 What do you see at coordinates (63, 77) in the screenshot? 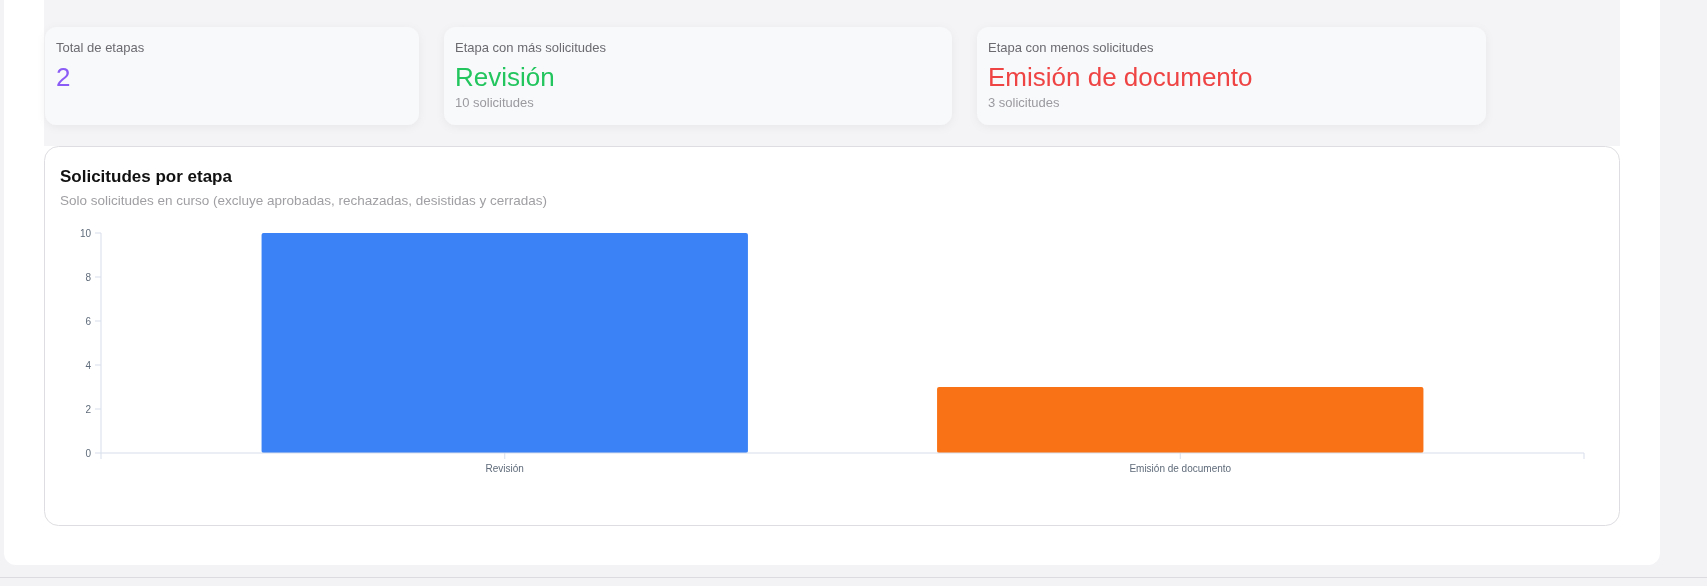
I see `text: 2` at bounding box center [63, 77].